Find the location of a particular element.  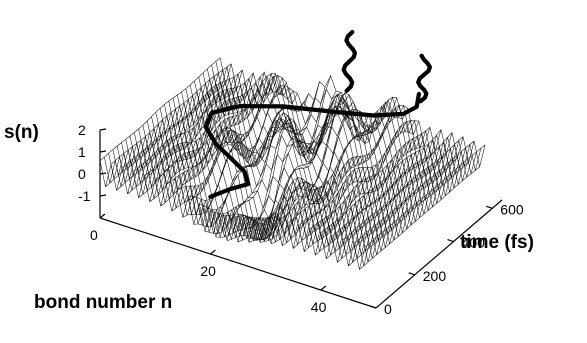

y-axis-line is located at coordinates (439, 254).